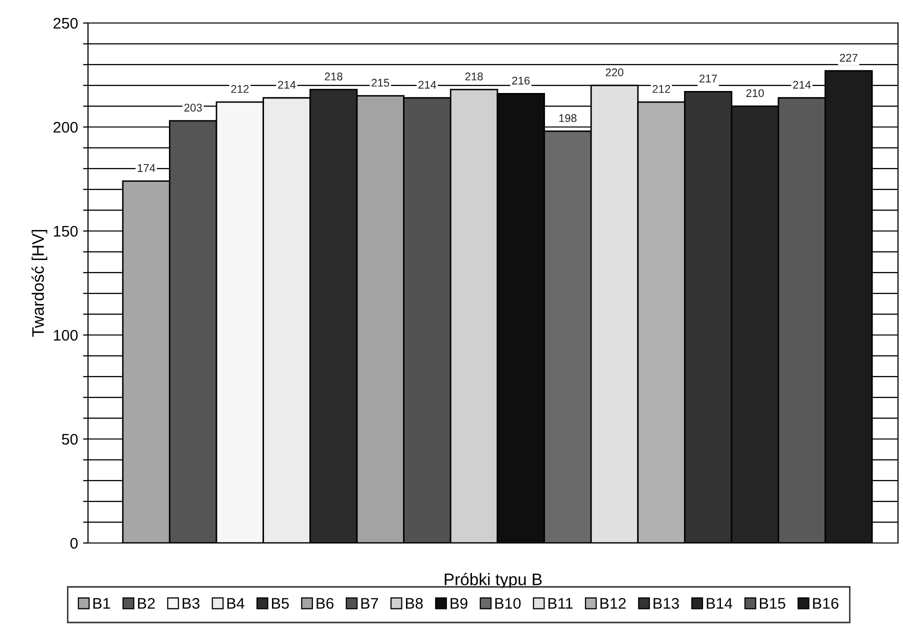  What do you see at coordinates (825, 603) in the screenshot?
I see `legend-label: B16` at bounding box center [825, 603].